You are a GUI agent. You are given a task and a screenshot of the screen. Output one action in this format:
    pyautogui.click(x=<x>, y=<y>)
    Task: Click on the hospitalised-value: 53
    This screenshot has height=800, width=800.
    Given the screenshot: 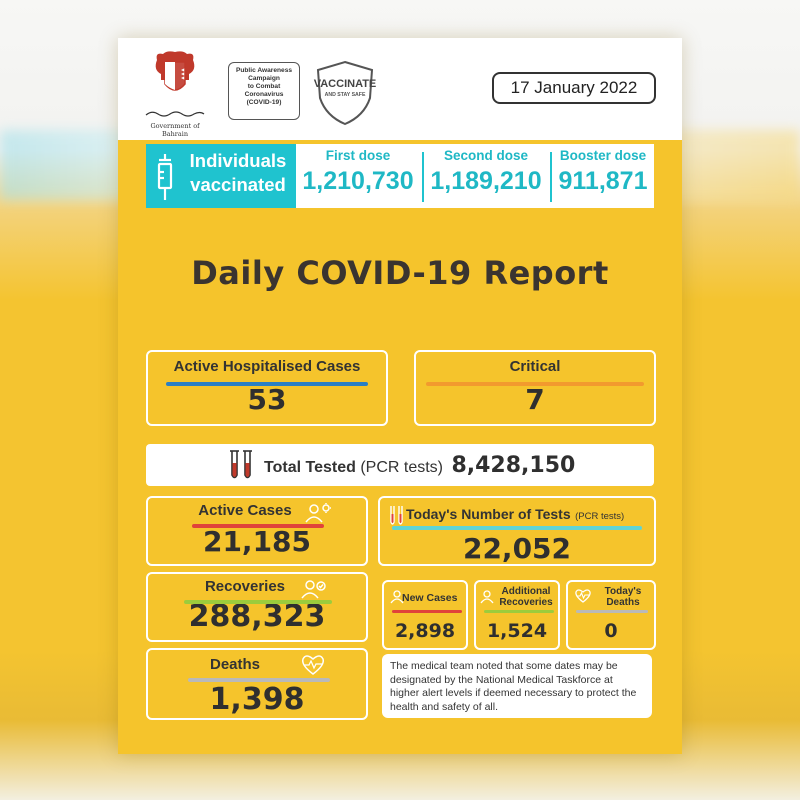 What is the action you would take?
    pyautogui.click(x=267, y=399)
    